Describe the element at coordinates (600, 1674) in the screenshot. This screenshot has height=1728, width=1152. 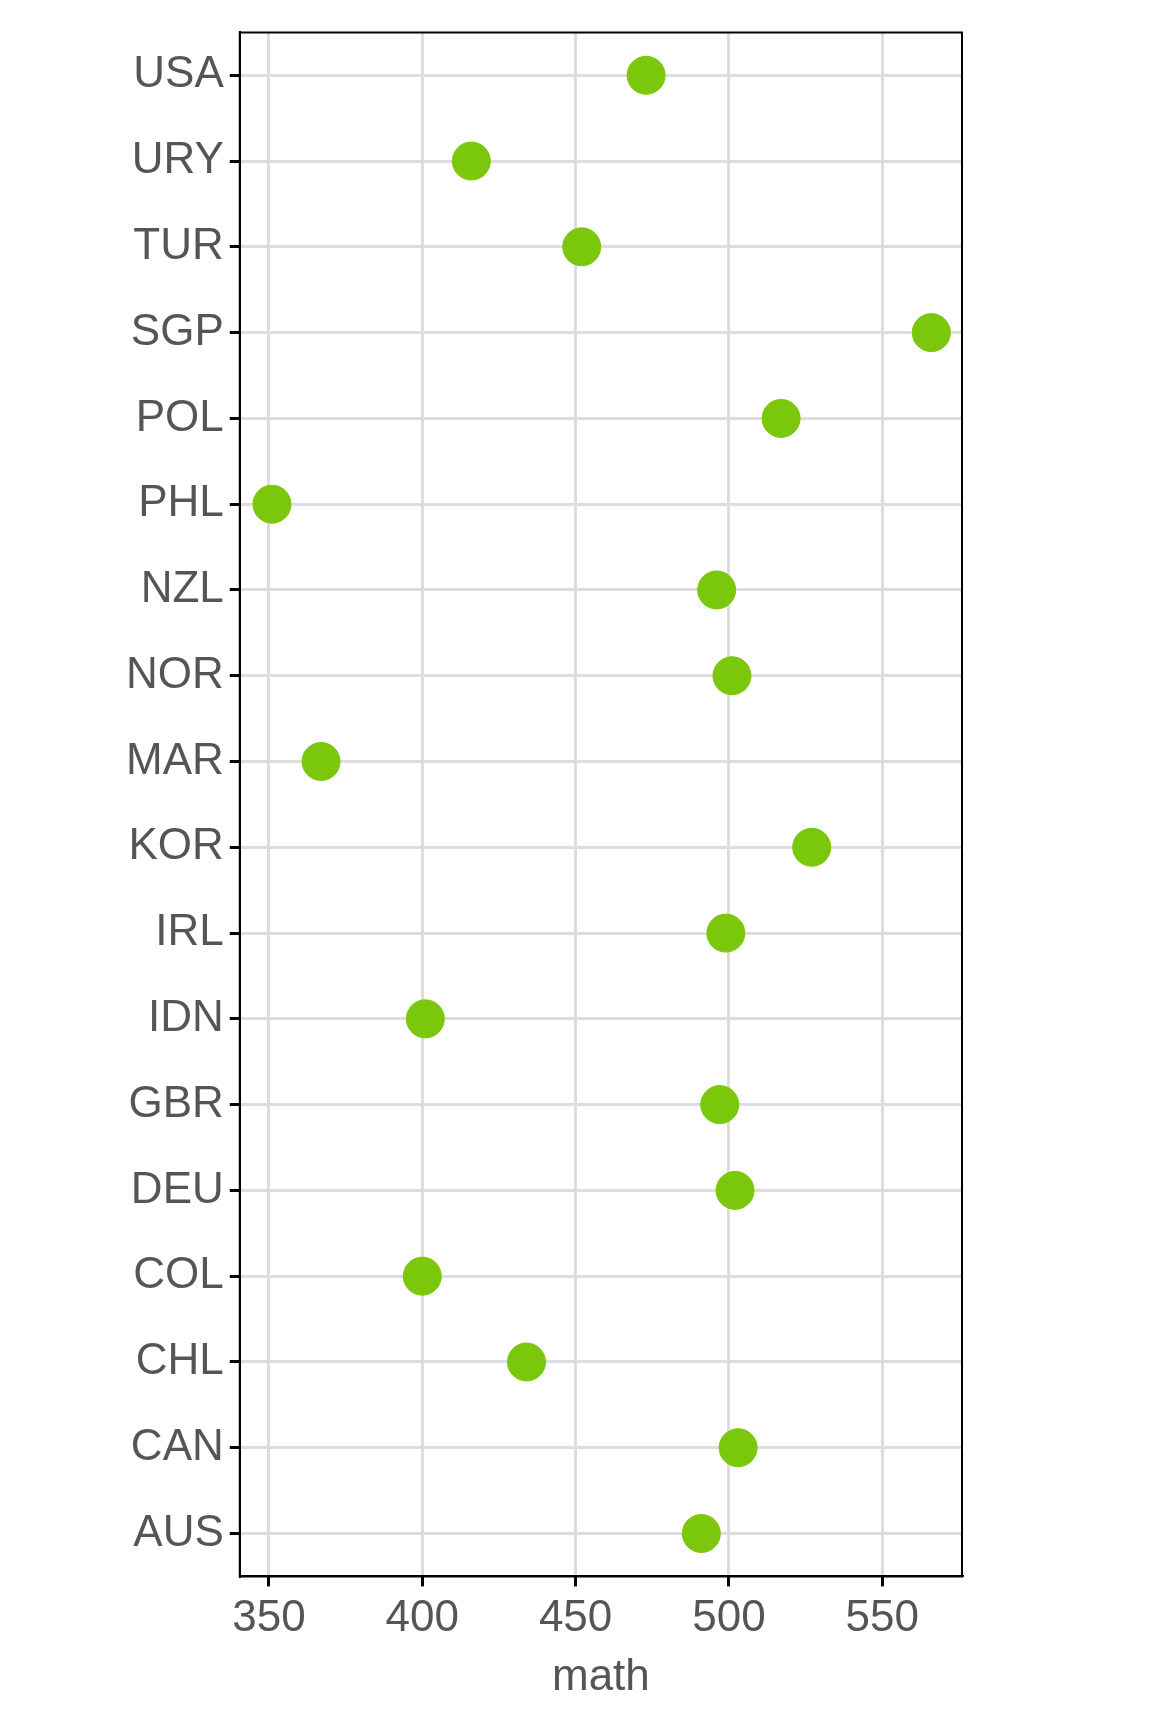
I see `x-axis-title: math` at that location.